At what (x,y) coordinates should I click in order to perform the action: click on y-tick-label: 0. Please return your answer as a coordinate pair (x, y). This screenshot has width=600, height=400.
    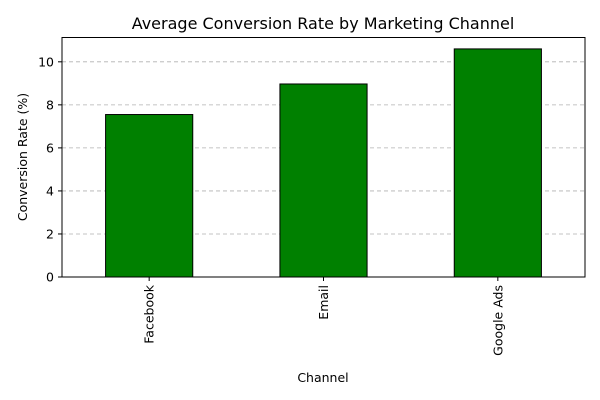
    Looking at the image, I should click on (50, 277).